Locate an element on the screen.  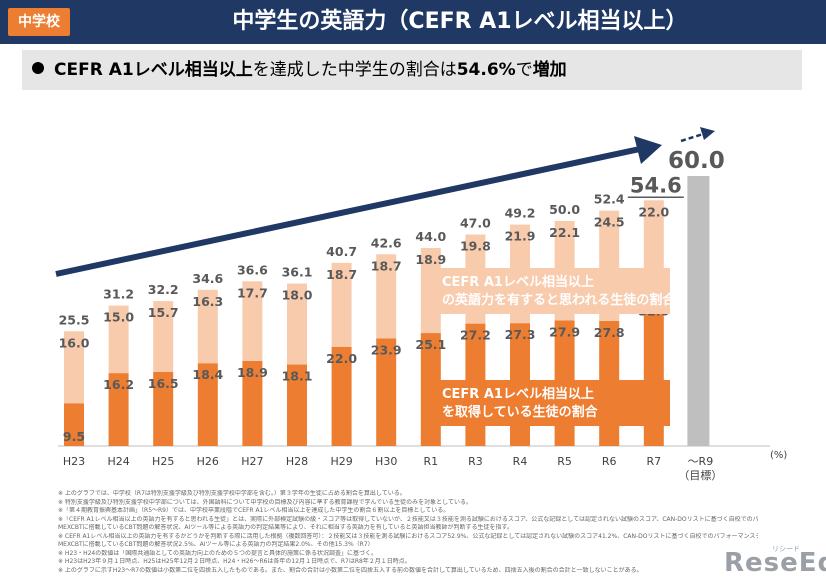
data-label-acquired: 27.9 is located at coordinates (564, 331).